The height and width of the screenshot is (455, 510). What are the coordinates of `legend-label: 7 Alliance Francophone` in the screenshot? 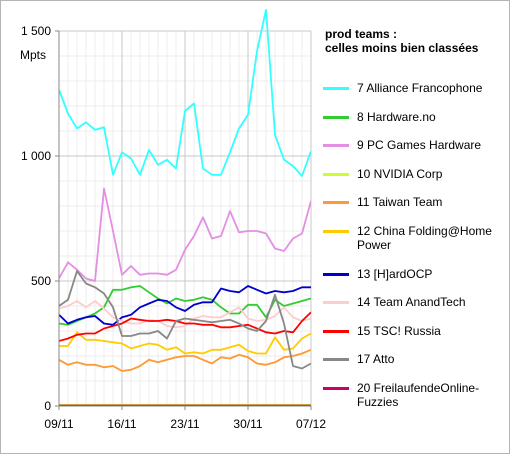 It's located at (420, 88).